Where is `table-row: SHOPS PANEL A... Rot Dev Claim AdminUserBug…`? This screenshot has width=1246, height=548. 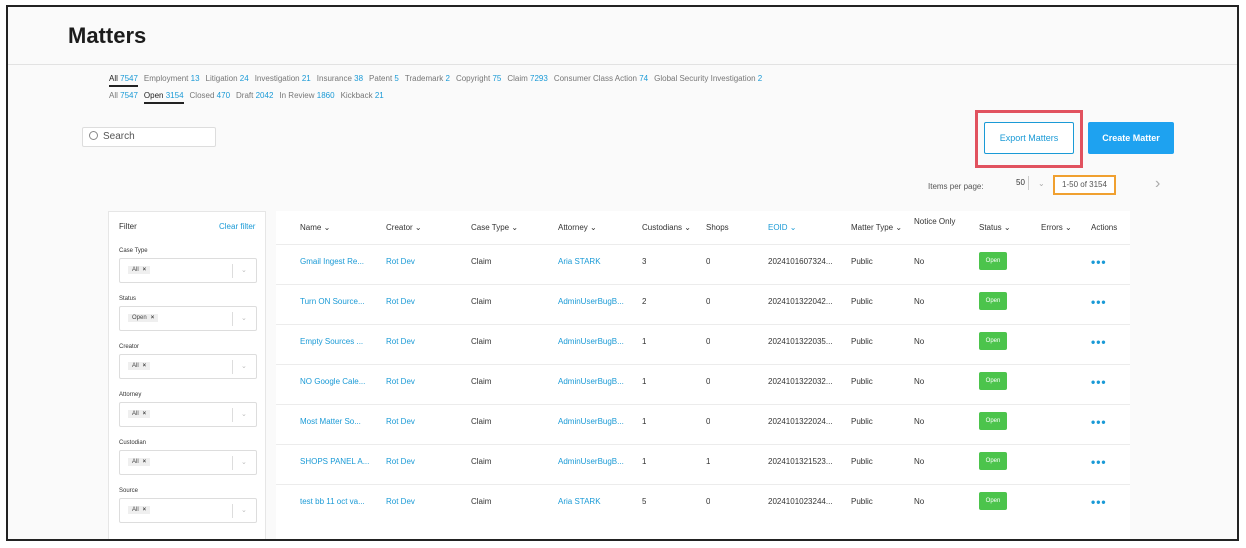
table-row: SHOPS PANEL A... Rot Dev Claim AdminUserBug… is located at coordinates (703, 464).